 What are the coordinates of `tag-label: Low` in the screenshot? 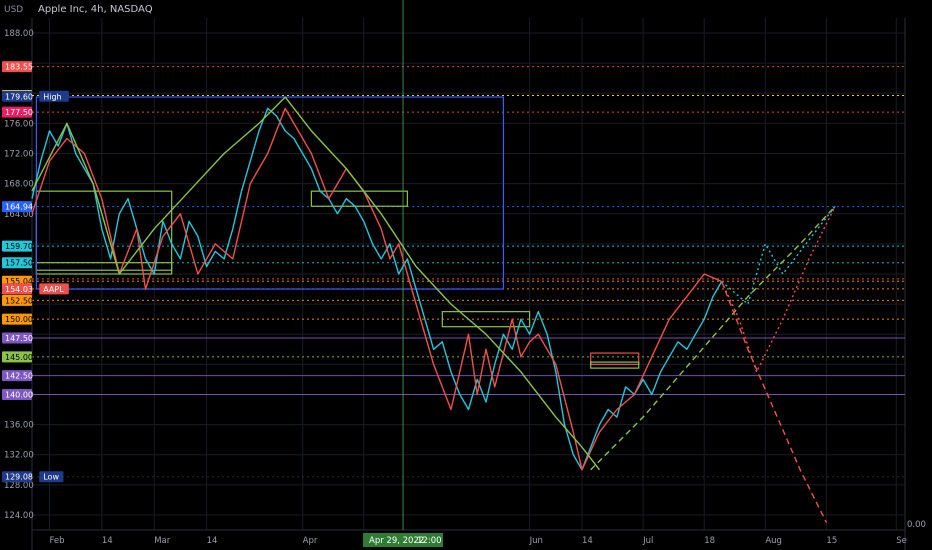 It's located at (51, 477).